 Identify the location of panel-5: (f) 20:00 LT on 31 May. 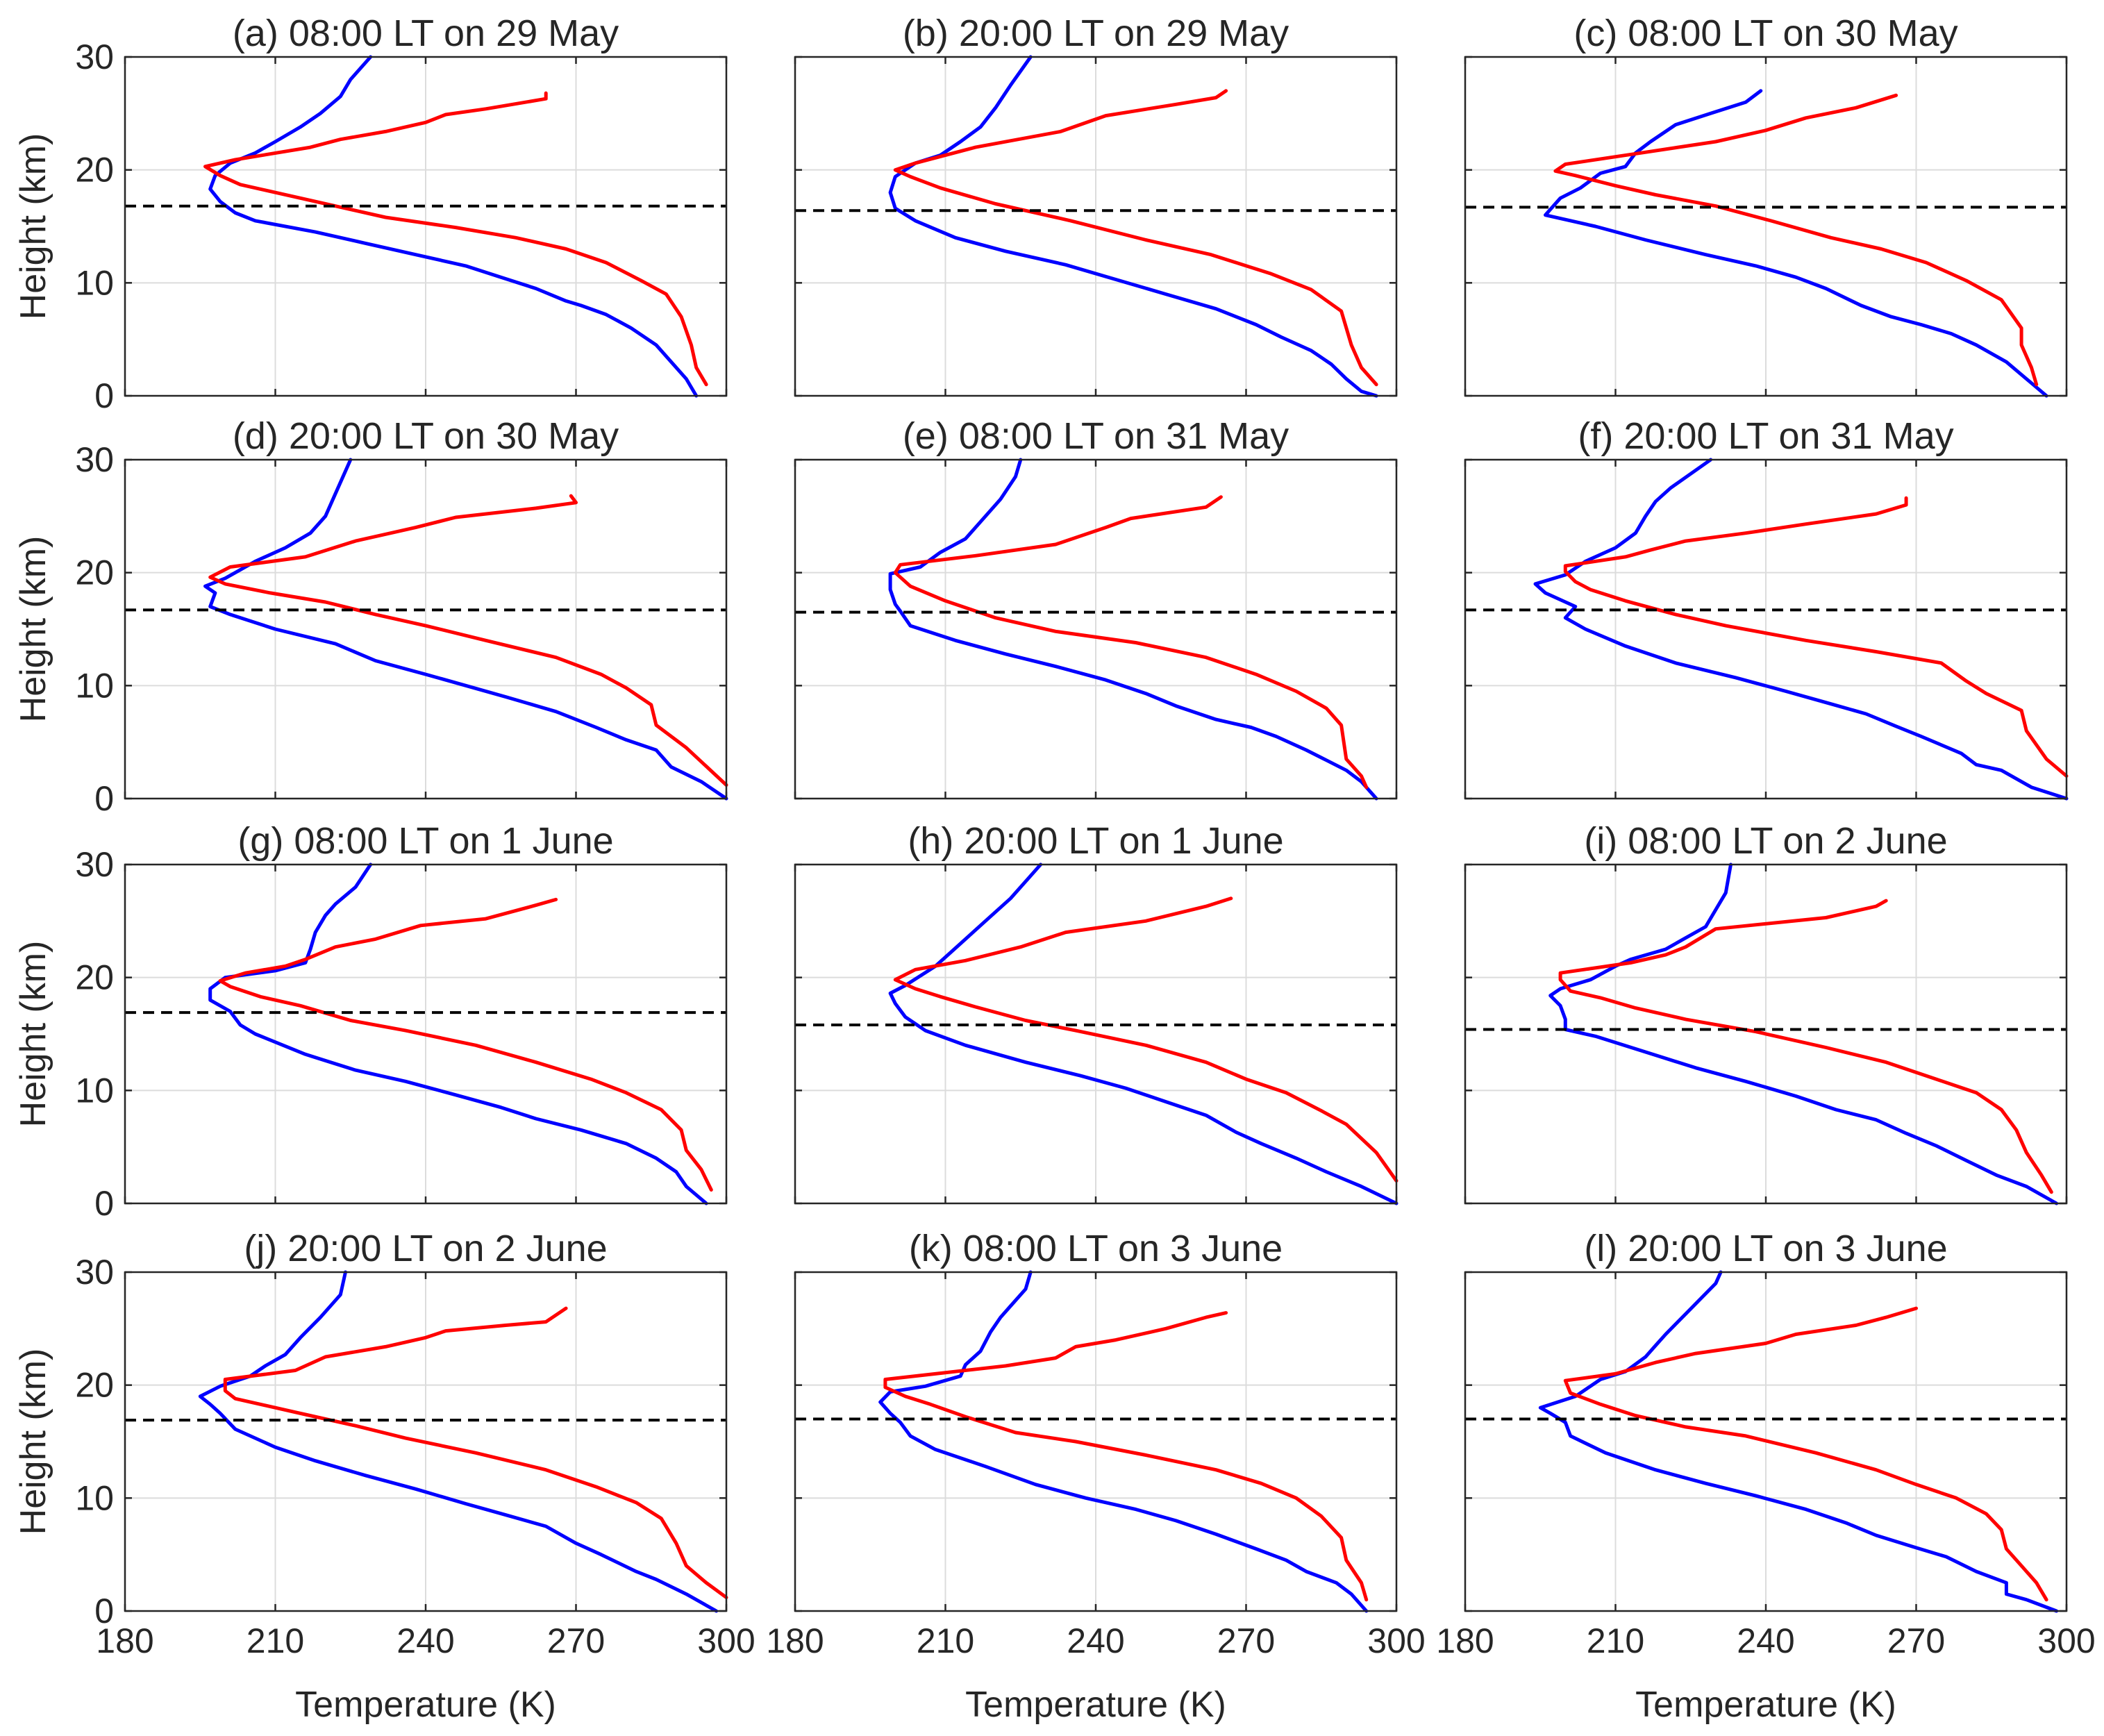
(1766, 608).